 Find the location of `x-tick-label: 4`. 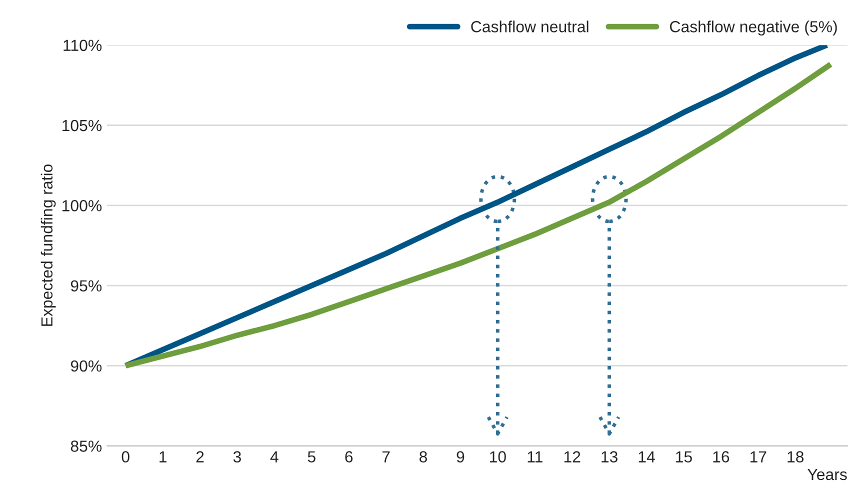

x-tick-label: 4 is located at coordinates (274, 456).